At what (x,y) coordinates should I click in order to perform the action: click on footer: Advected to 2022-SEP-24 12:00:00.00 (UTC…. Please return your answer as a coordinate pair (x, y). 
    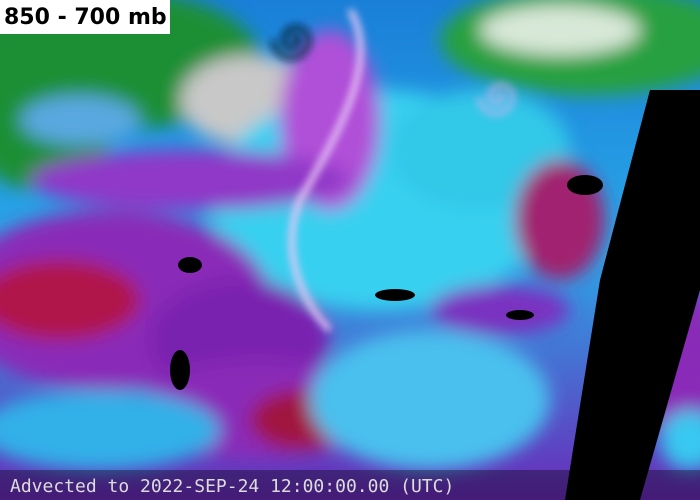
    Looking at the image, I should click on (232, 486).